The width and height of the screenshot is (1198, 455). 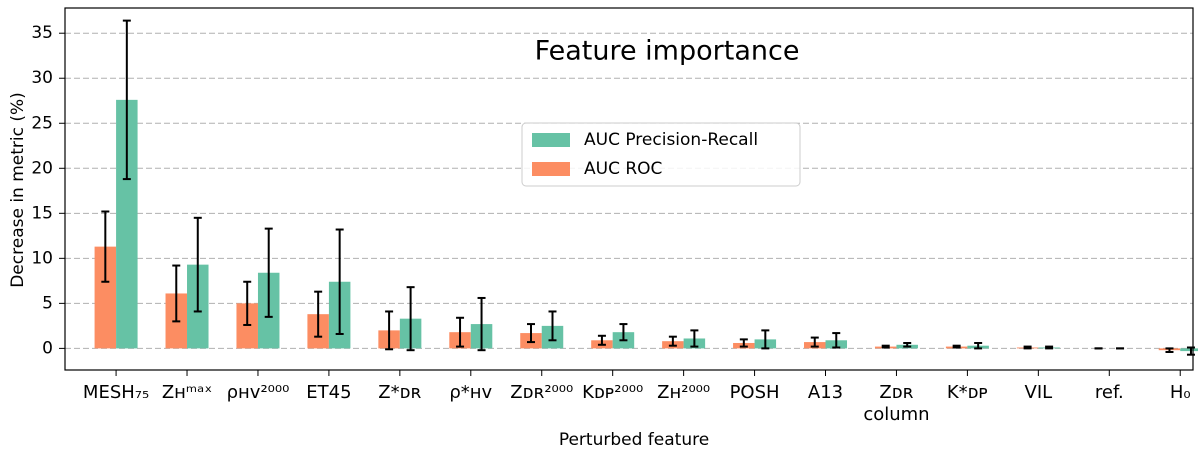 What do you see at coordinates (1109, 392) in the screenshot?
I see `x-tick-label: ref.` at bounding box center [1109, 392].